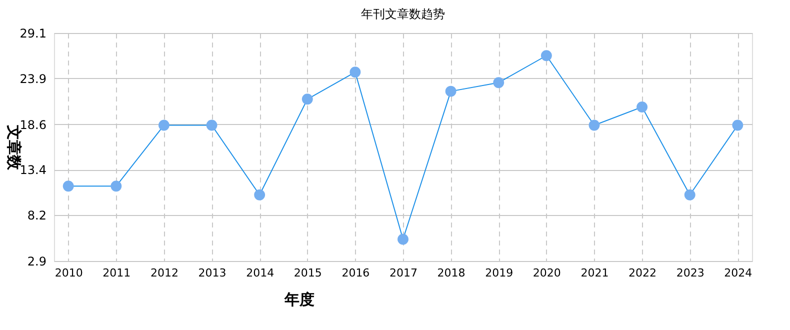  Describe the element at coordinates (116, 273) in the screenshot. I see `x-tick-label: 2011` at that location.